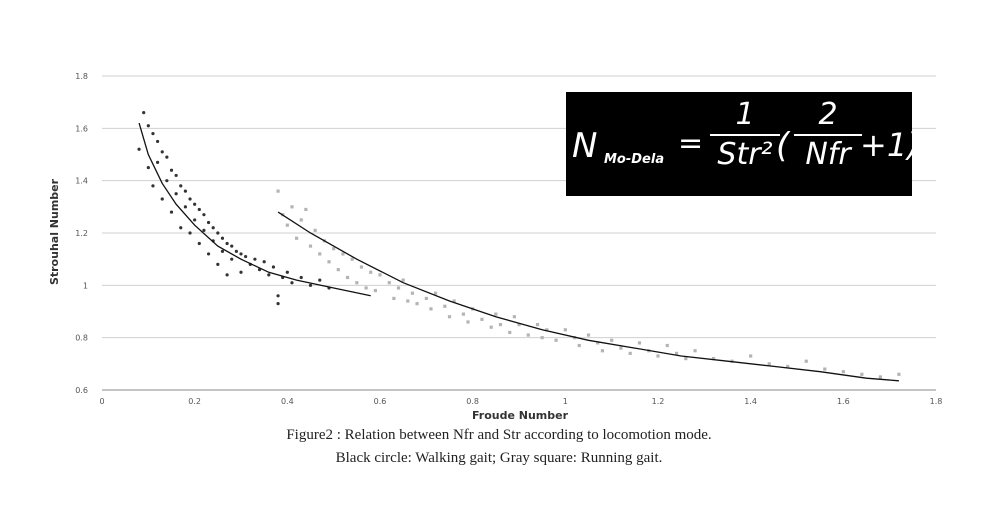  I want to click on fit-line-walking, so click(254, 209).